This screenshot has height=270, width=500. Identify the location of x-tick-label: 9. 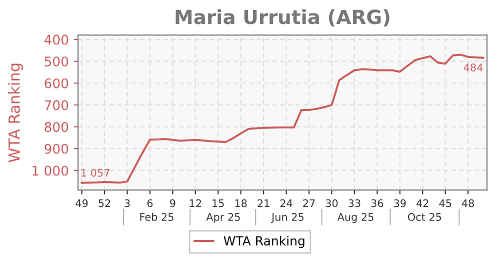
(173, 203).